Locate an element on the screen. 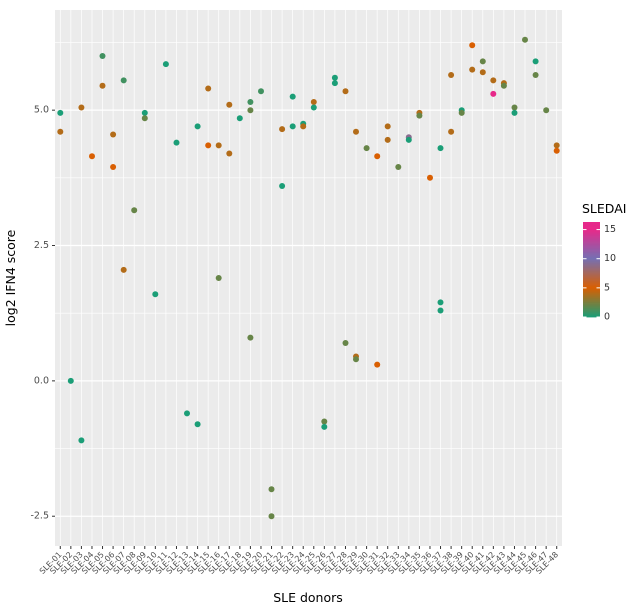 This screenshot has height=610, width=643. legend-title: SLEDAI is located at coordinates (604, 208).